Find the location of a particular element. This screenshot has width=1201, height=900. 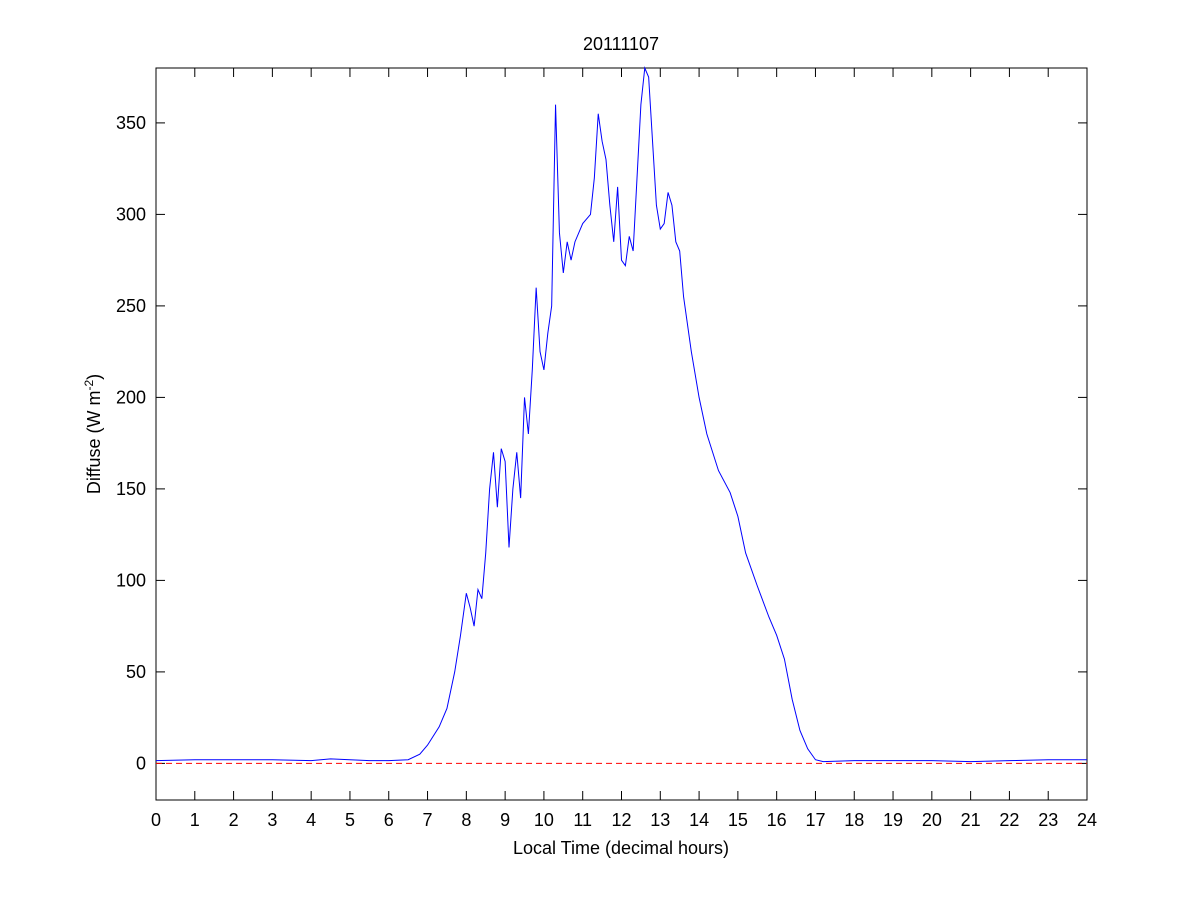

y-label-end: ) is located at coordinates (94, 377).